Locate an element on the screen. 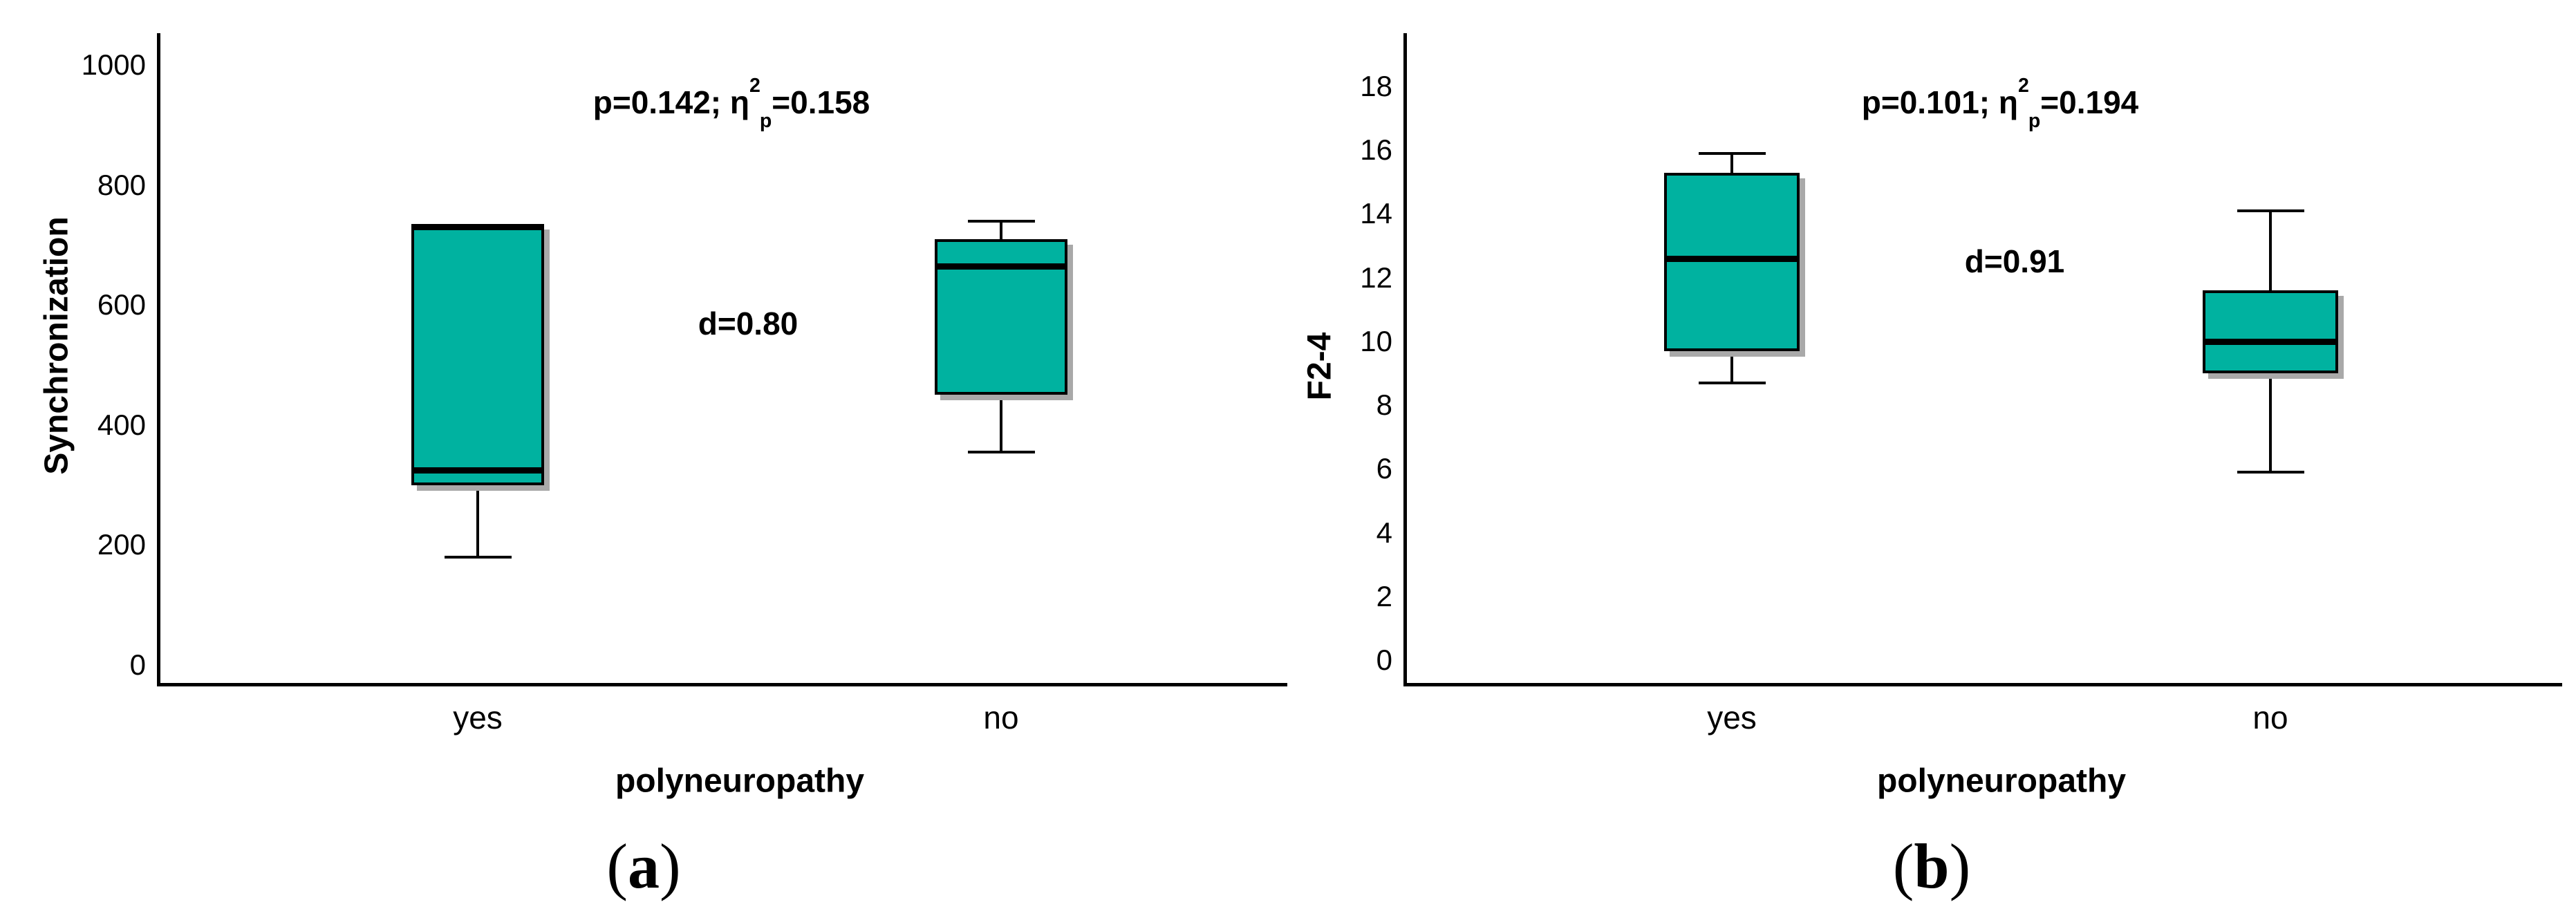 The image size is (2576, 909). y-tick-label: 4 is located at coordinates (1384, 532).